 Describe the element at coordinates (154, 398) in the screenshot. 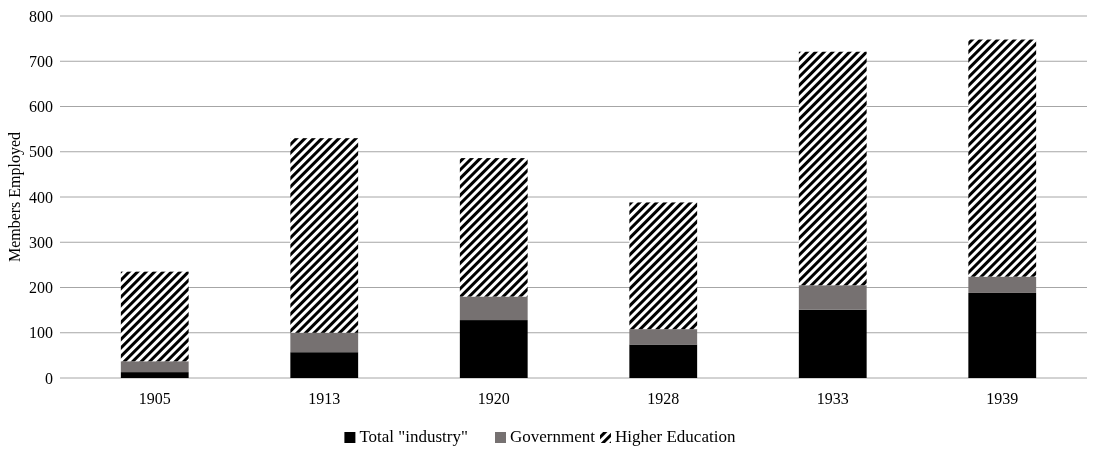

I see `x-tick-label: 1905` at that location.